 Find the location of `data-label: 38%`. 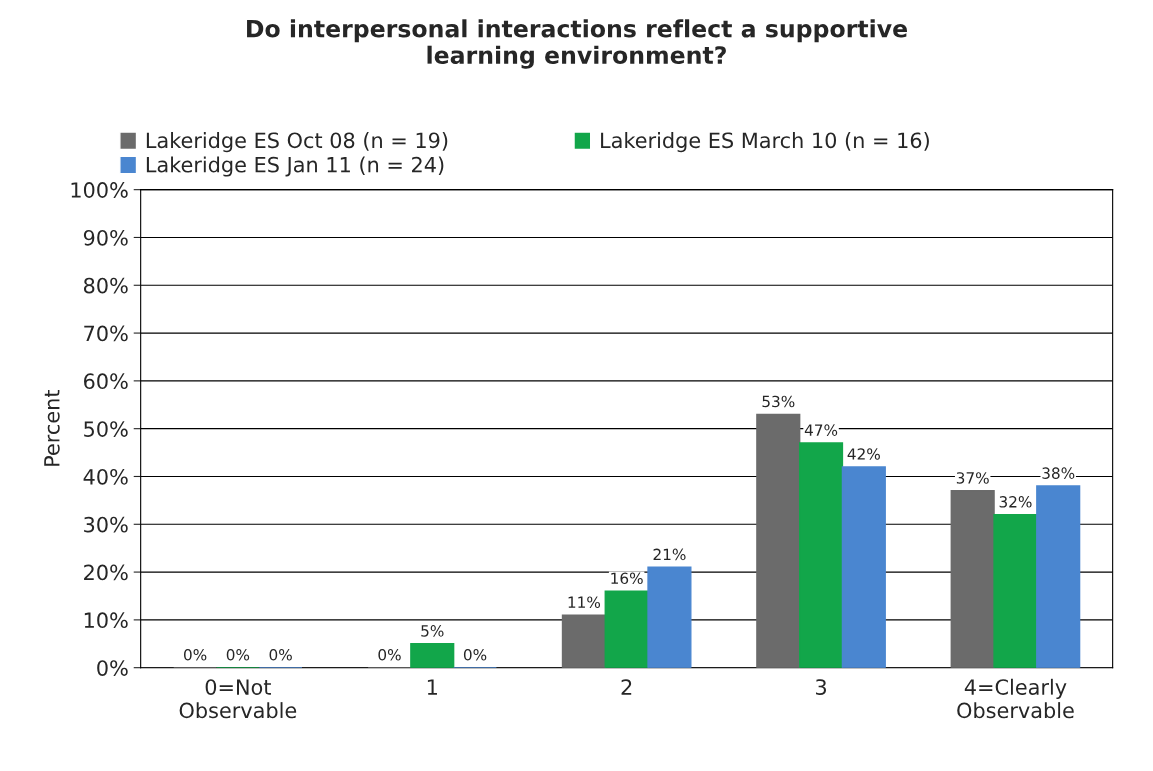

data-label: 38% is located at coordinates (1058, 473).